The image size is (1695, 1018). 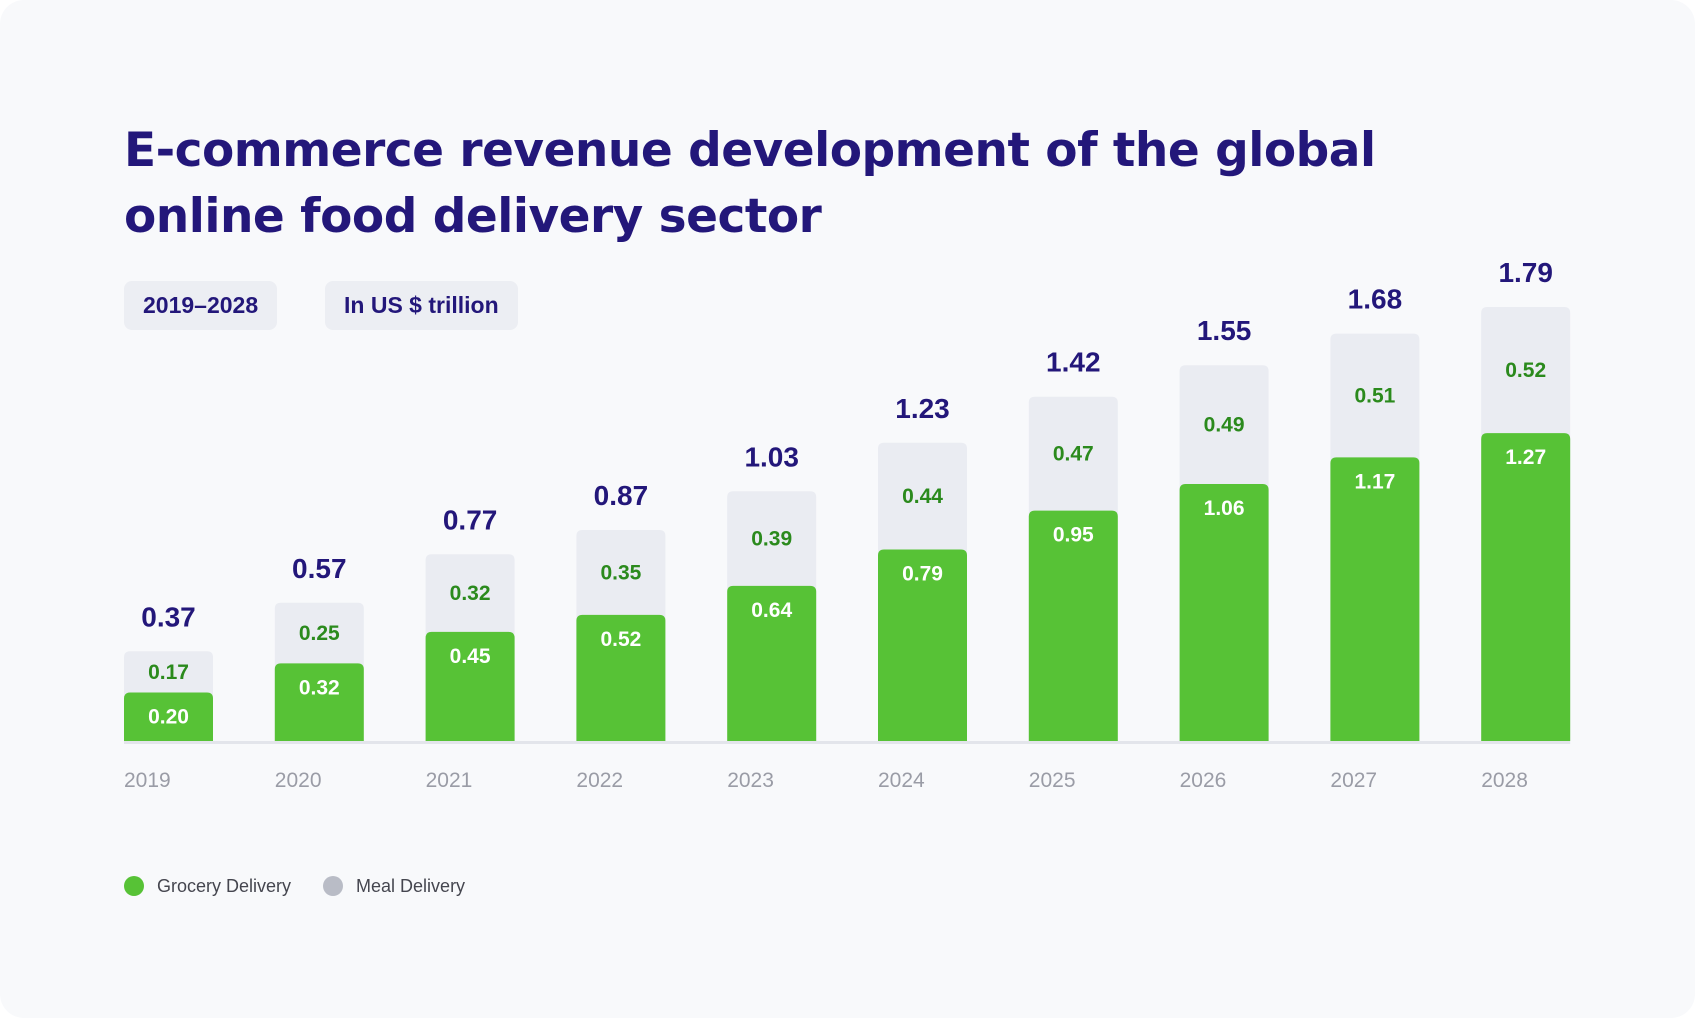 I want to click on x-tick-label: 2023, so click(x=750, y=780).